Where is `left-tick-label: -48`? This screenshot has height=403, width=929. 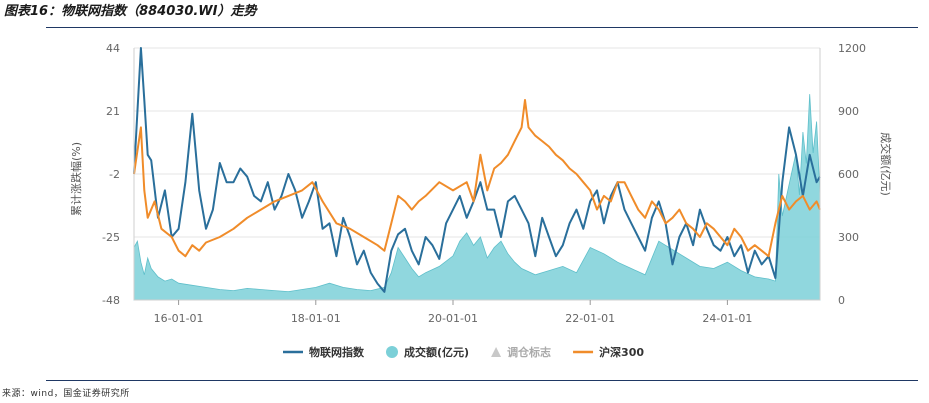
left-tick-label: -48 is located at coordinates (111, 300).